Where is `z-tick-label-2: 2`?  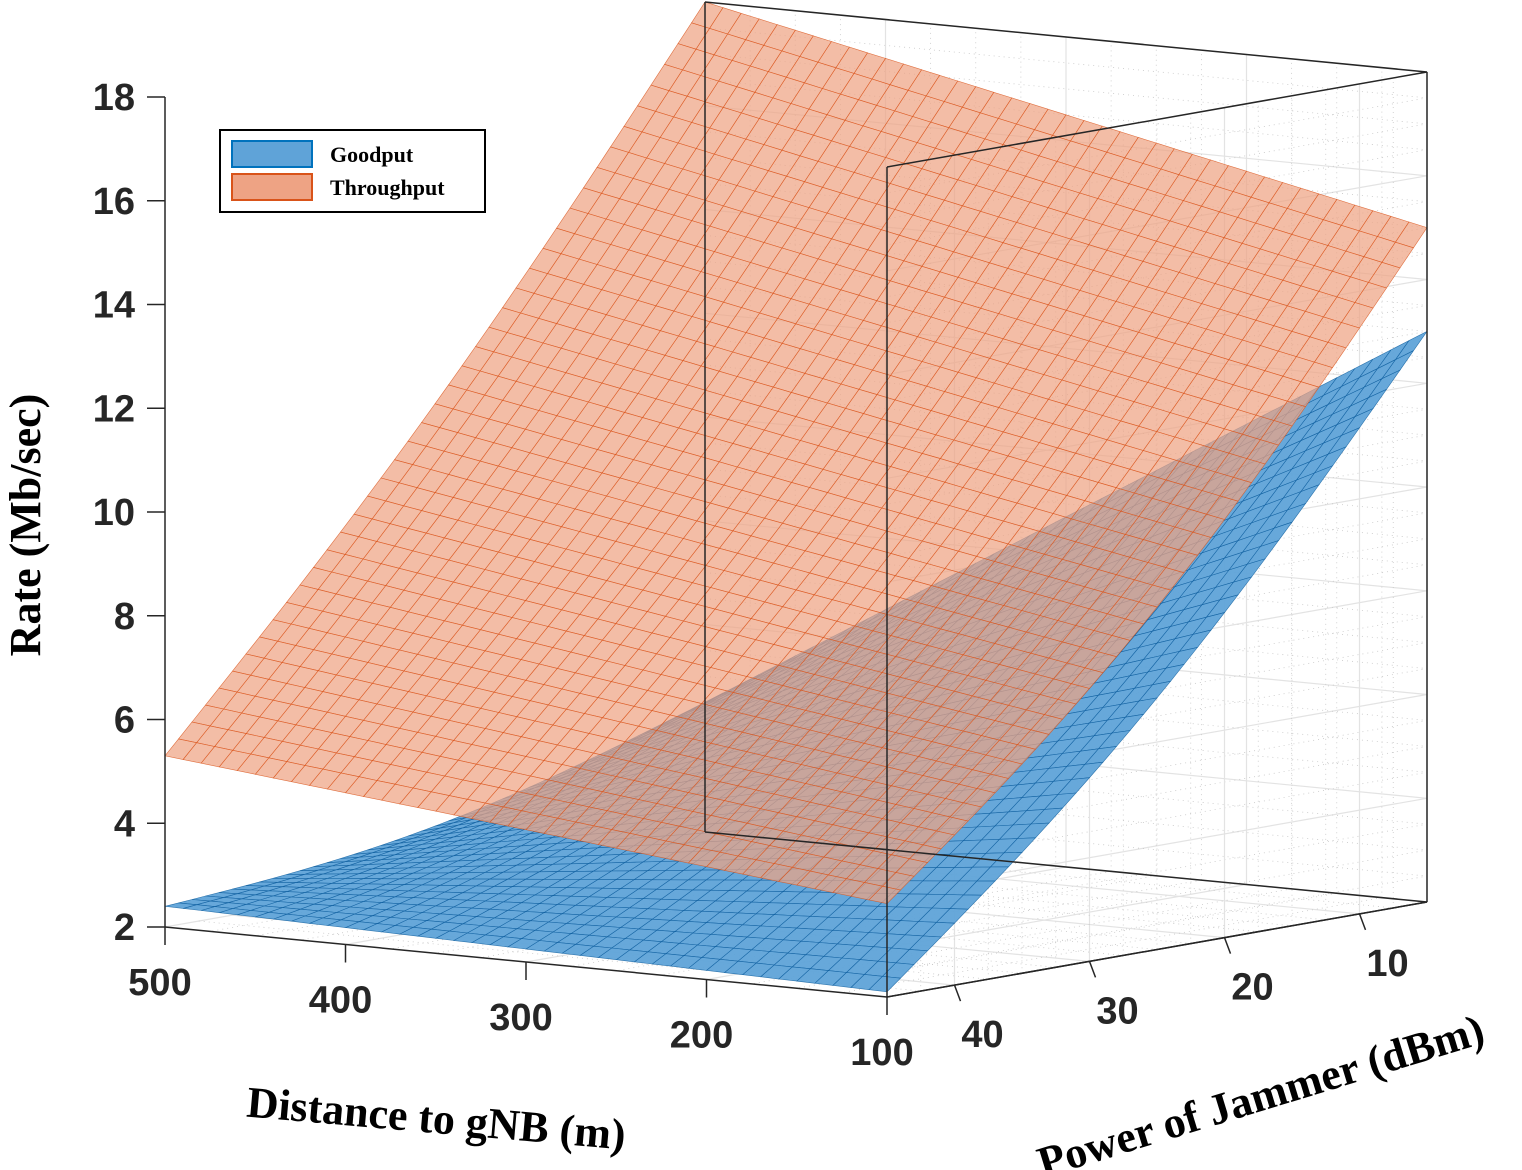
z-tick-label-2: 2 is located at coordinates (124, 928).